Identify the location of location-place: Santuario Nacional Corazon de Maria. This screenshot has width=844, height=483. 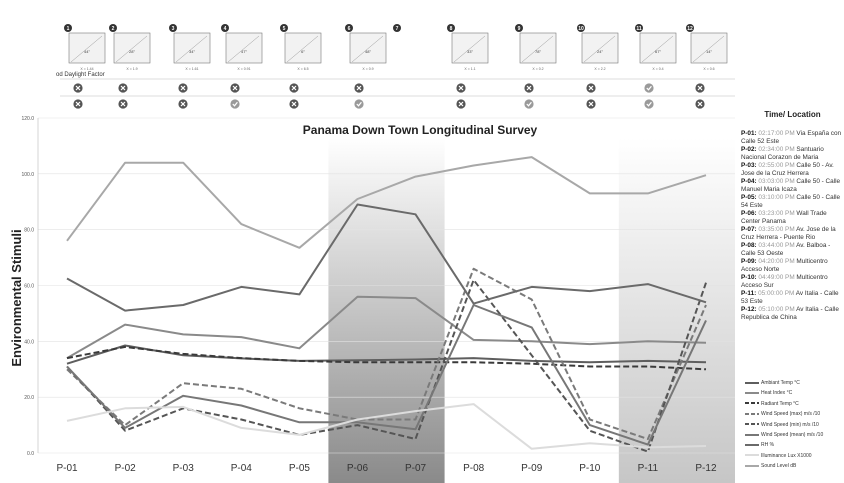
(782, 153).